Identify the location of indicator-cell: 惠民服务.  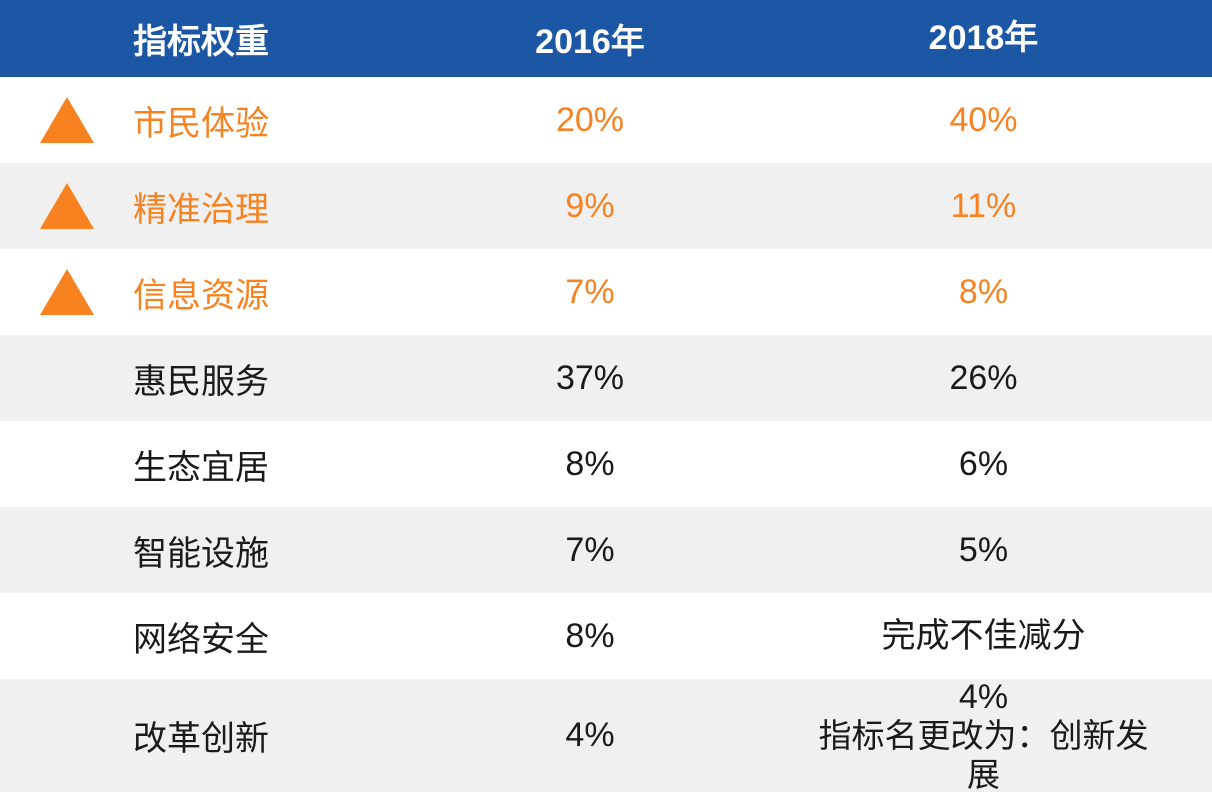
(185, 378).